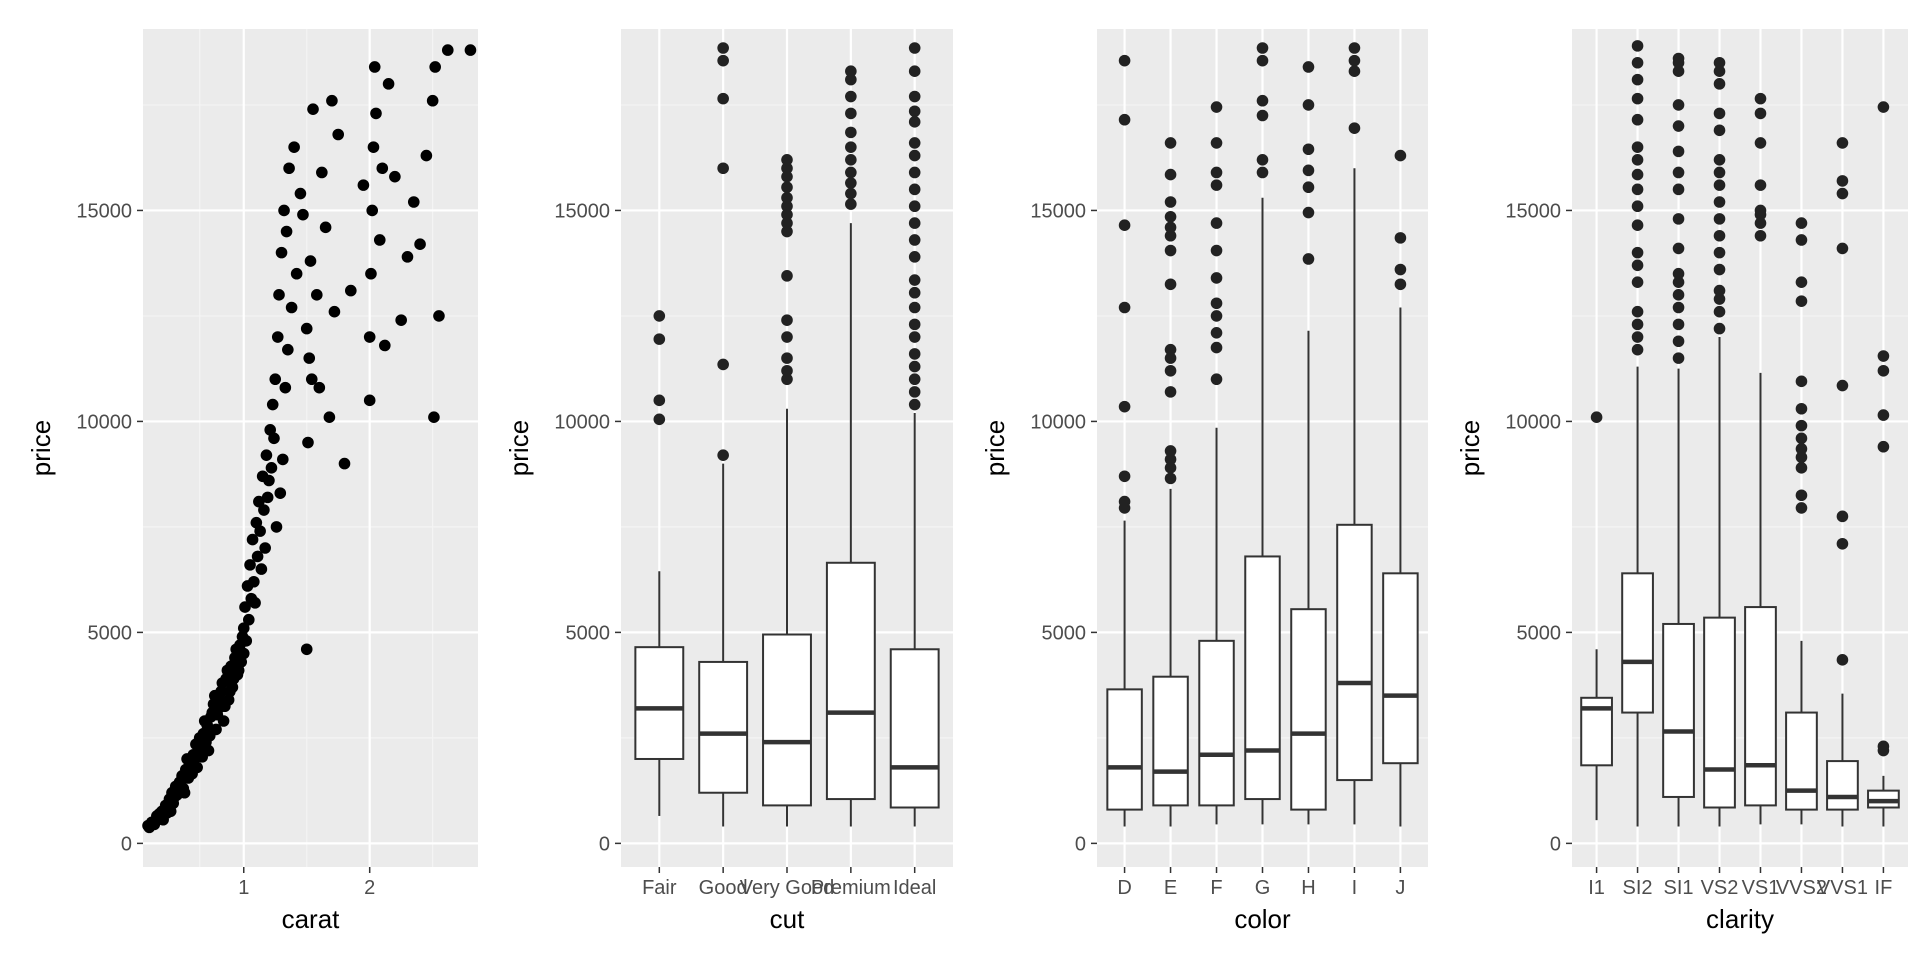 Image resolution: width=1920 pixels, height=965 pixels. What do you see at coordinates (1533, 422) in the screenshot?
I see `y-tick-label: 10000` at bounding box center [1533, 422].